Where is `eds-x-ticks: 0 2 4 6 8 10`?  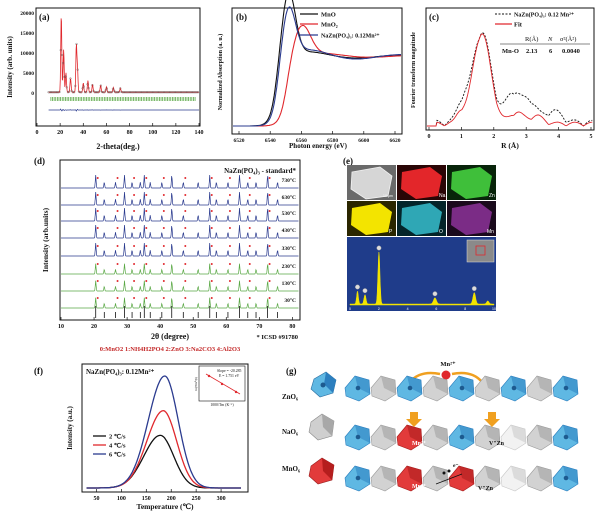 eds-x-ticks: 0 2 4 6 8 10 is located at coordinates (422, 309).